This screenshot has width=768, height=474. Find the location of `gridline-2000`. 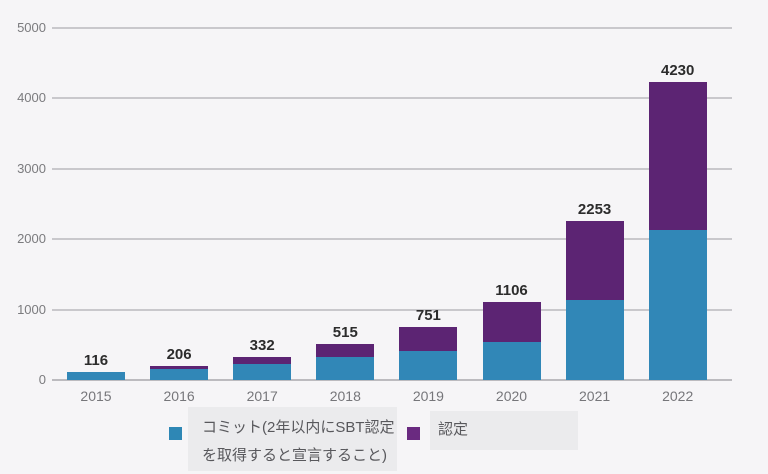

gridline-2000 is located at coordinates (392, 239).